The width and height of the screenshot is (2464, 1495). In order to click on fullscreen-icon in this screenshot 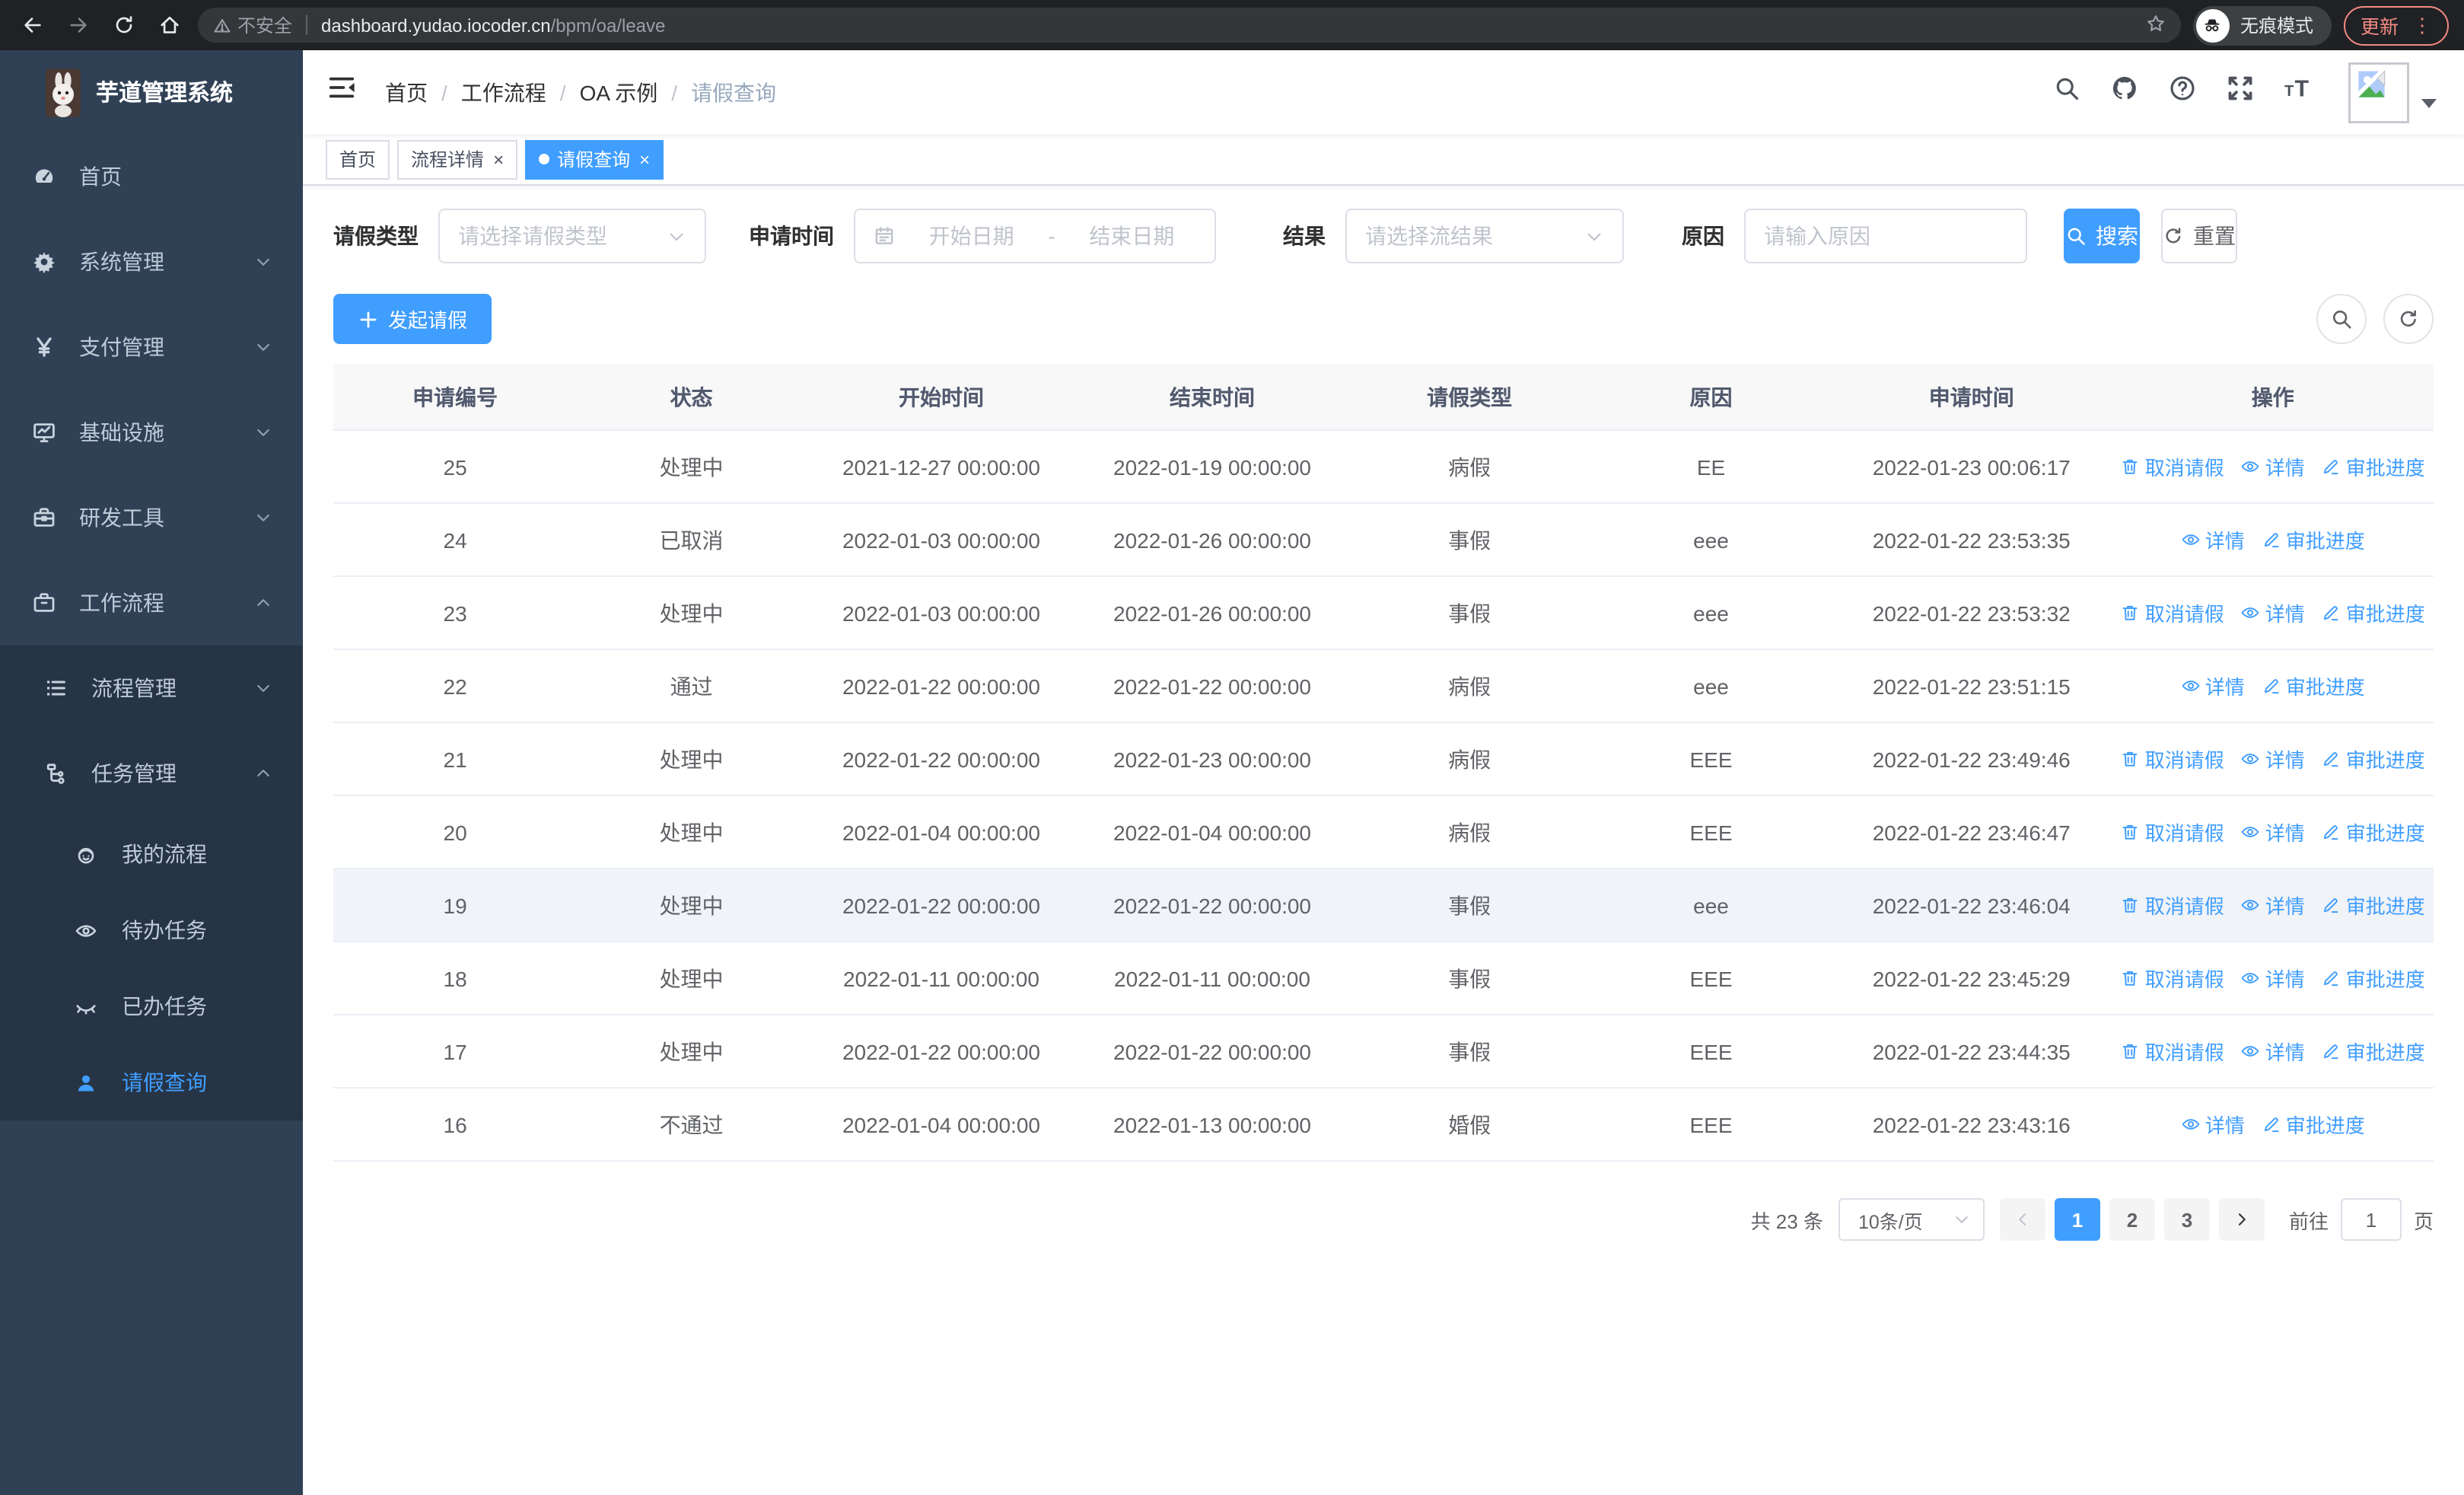, I will do `click(2240, 93)`.